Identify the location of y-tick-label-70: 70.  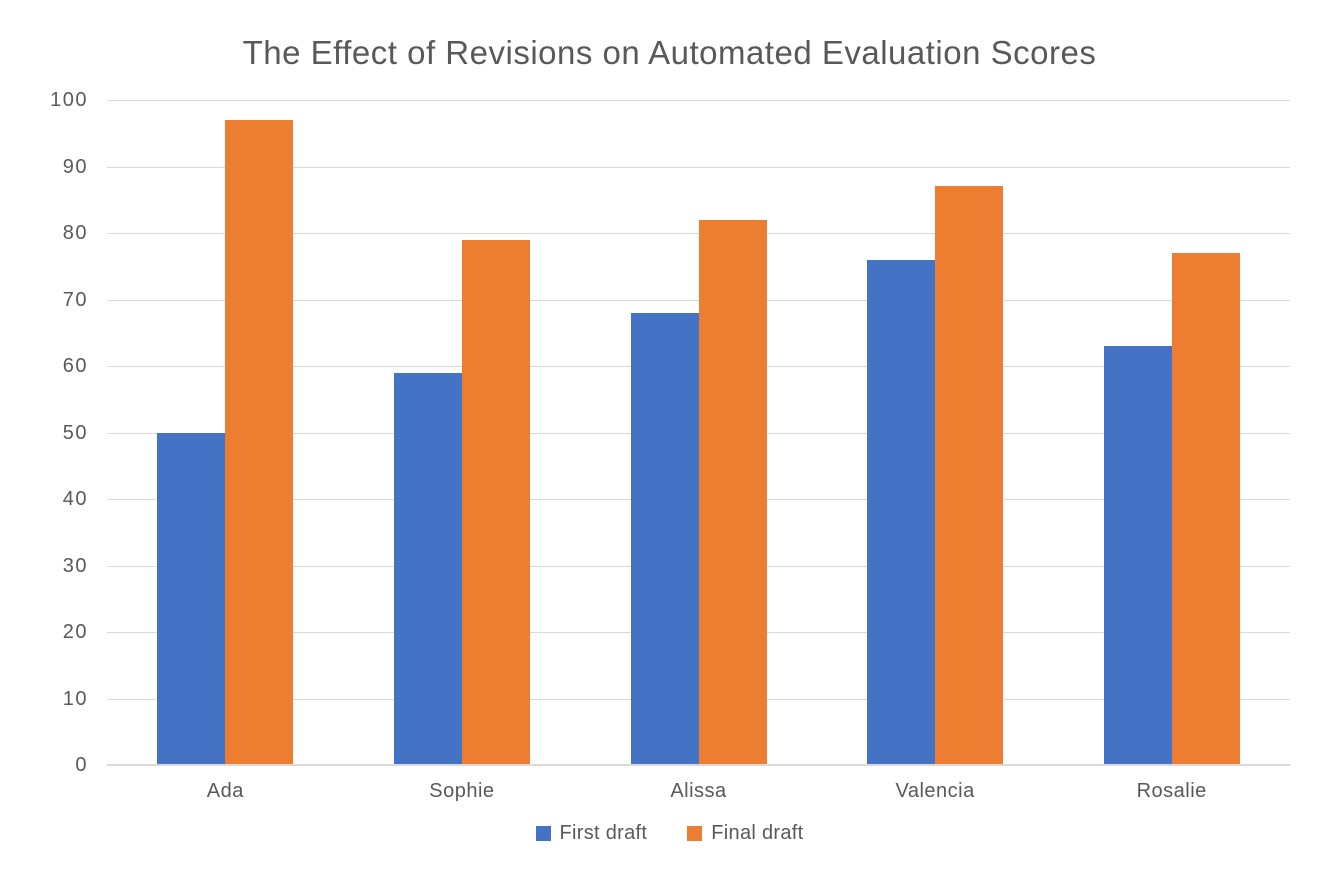
(75, 299).